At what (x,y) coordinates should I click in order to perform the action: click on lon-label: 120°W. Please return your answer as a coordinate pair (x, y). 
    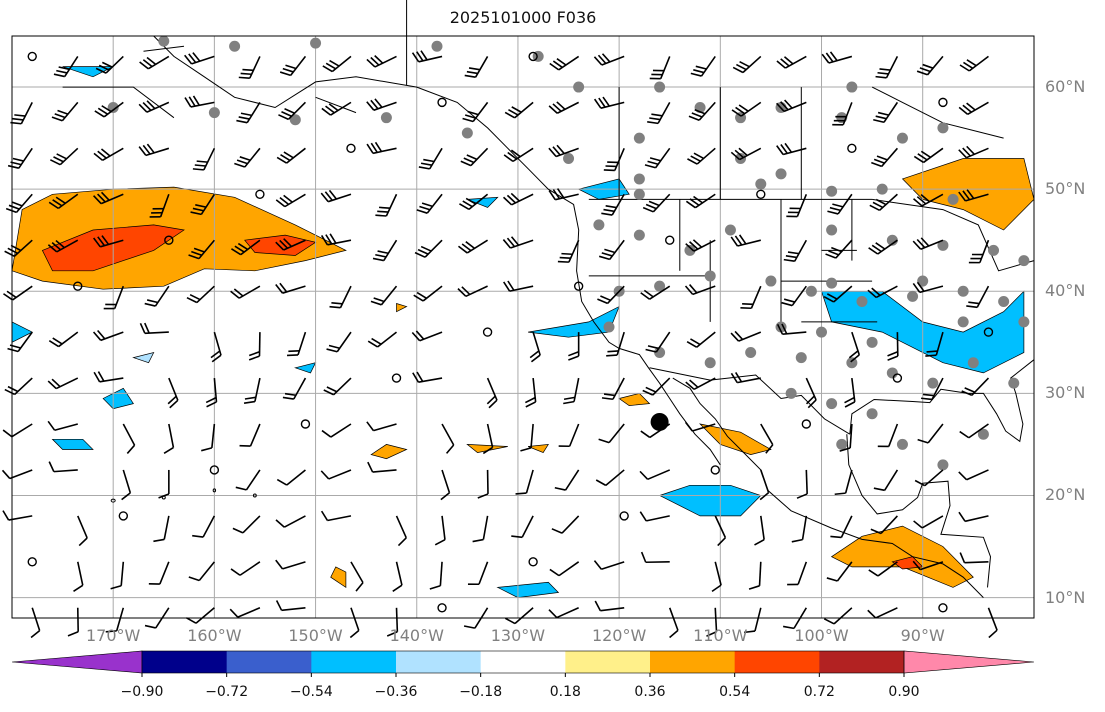
    Looking at the image, I should click on (619, 635).